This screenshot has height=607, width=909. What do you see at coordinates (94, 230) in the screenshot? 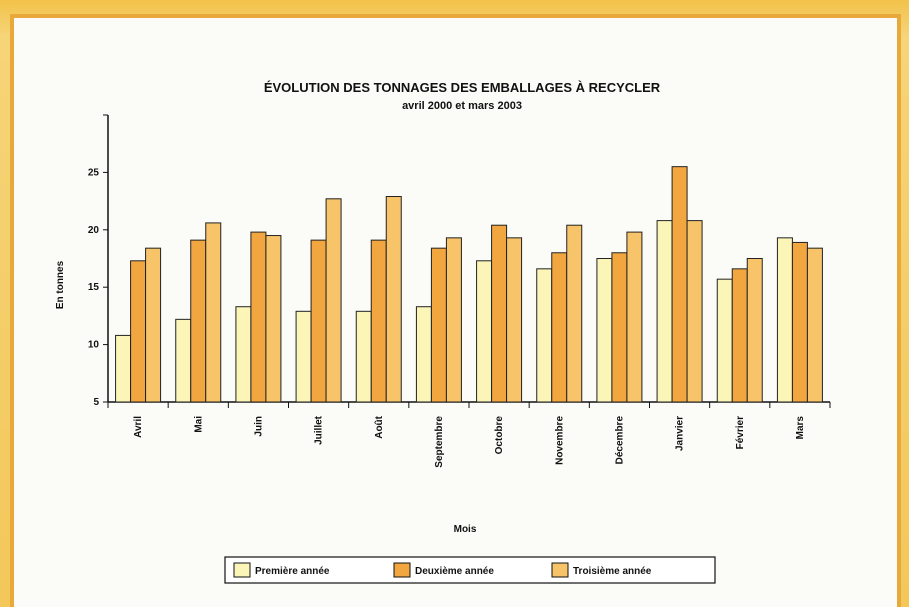
I see `y-tick-label: 20` at bounding box center [94, 230].